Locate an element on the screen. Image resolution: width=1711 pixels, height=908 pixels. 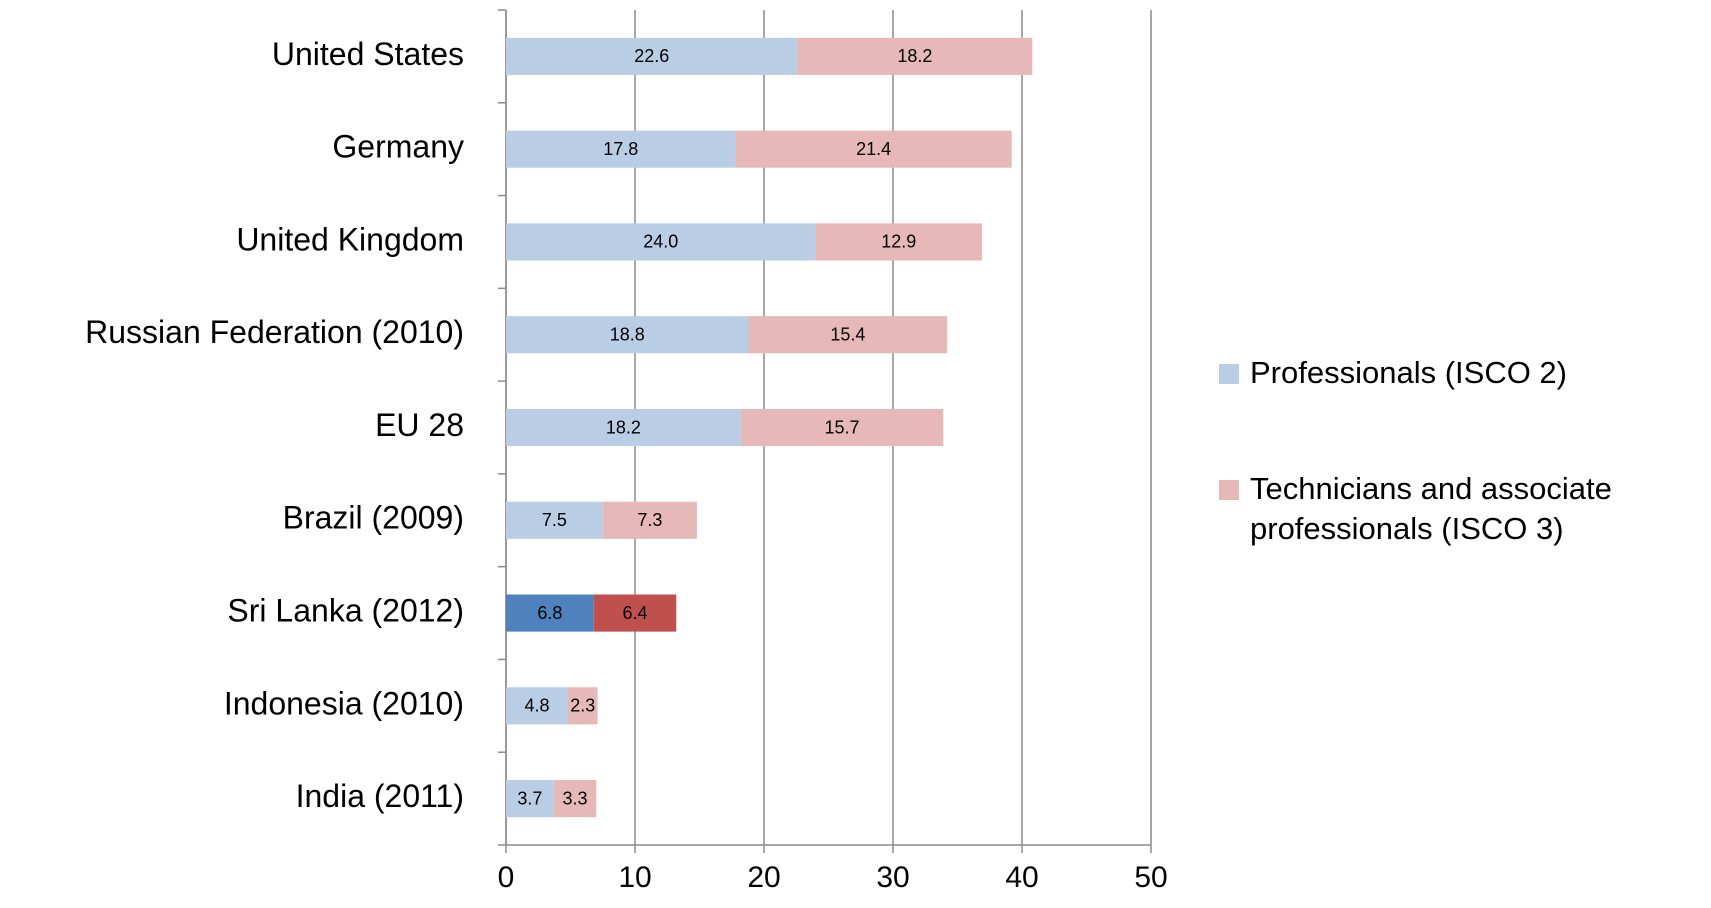
value-label: 17.8 is located at coordinates (620, 149).